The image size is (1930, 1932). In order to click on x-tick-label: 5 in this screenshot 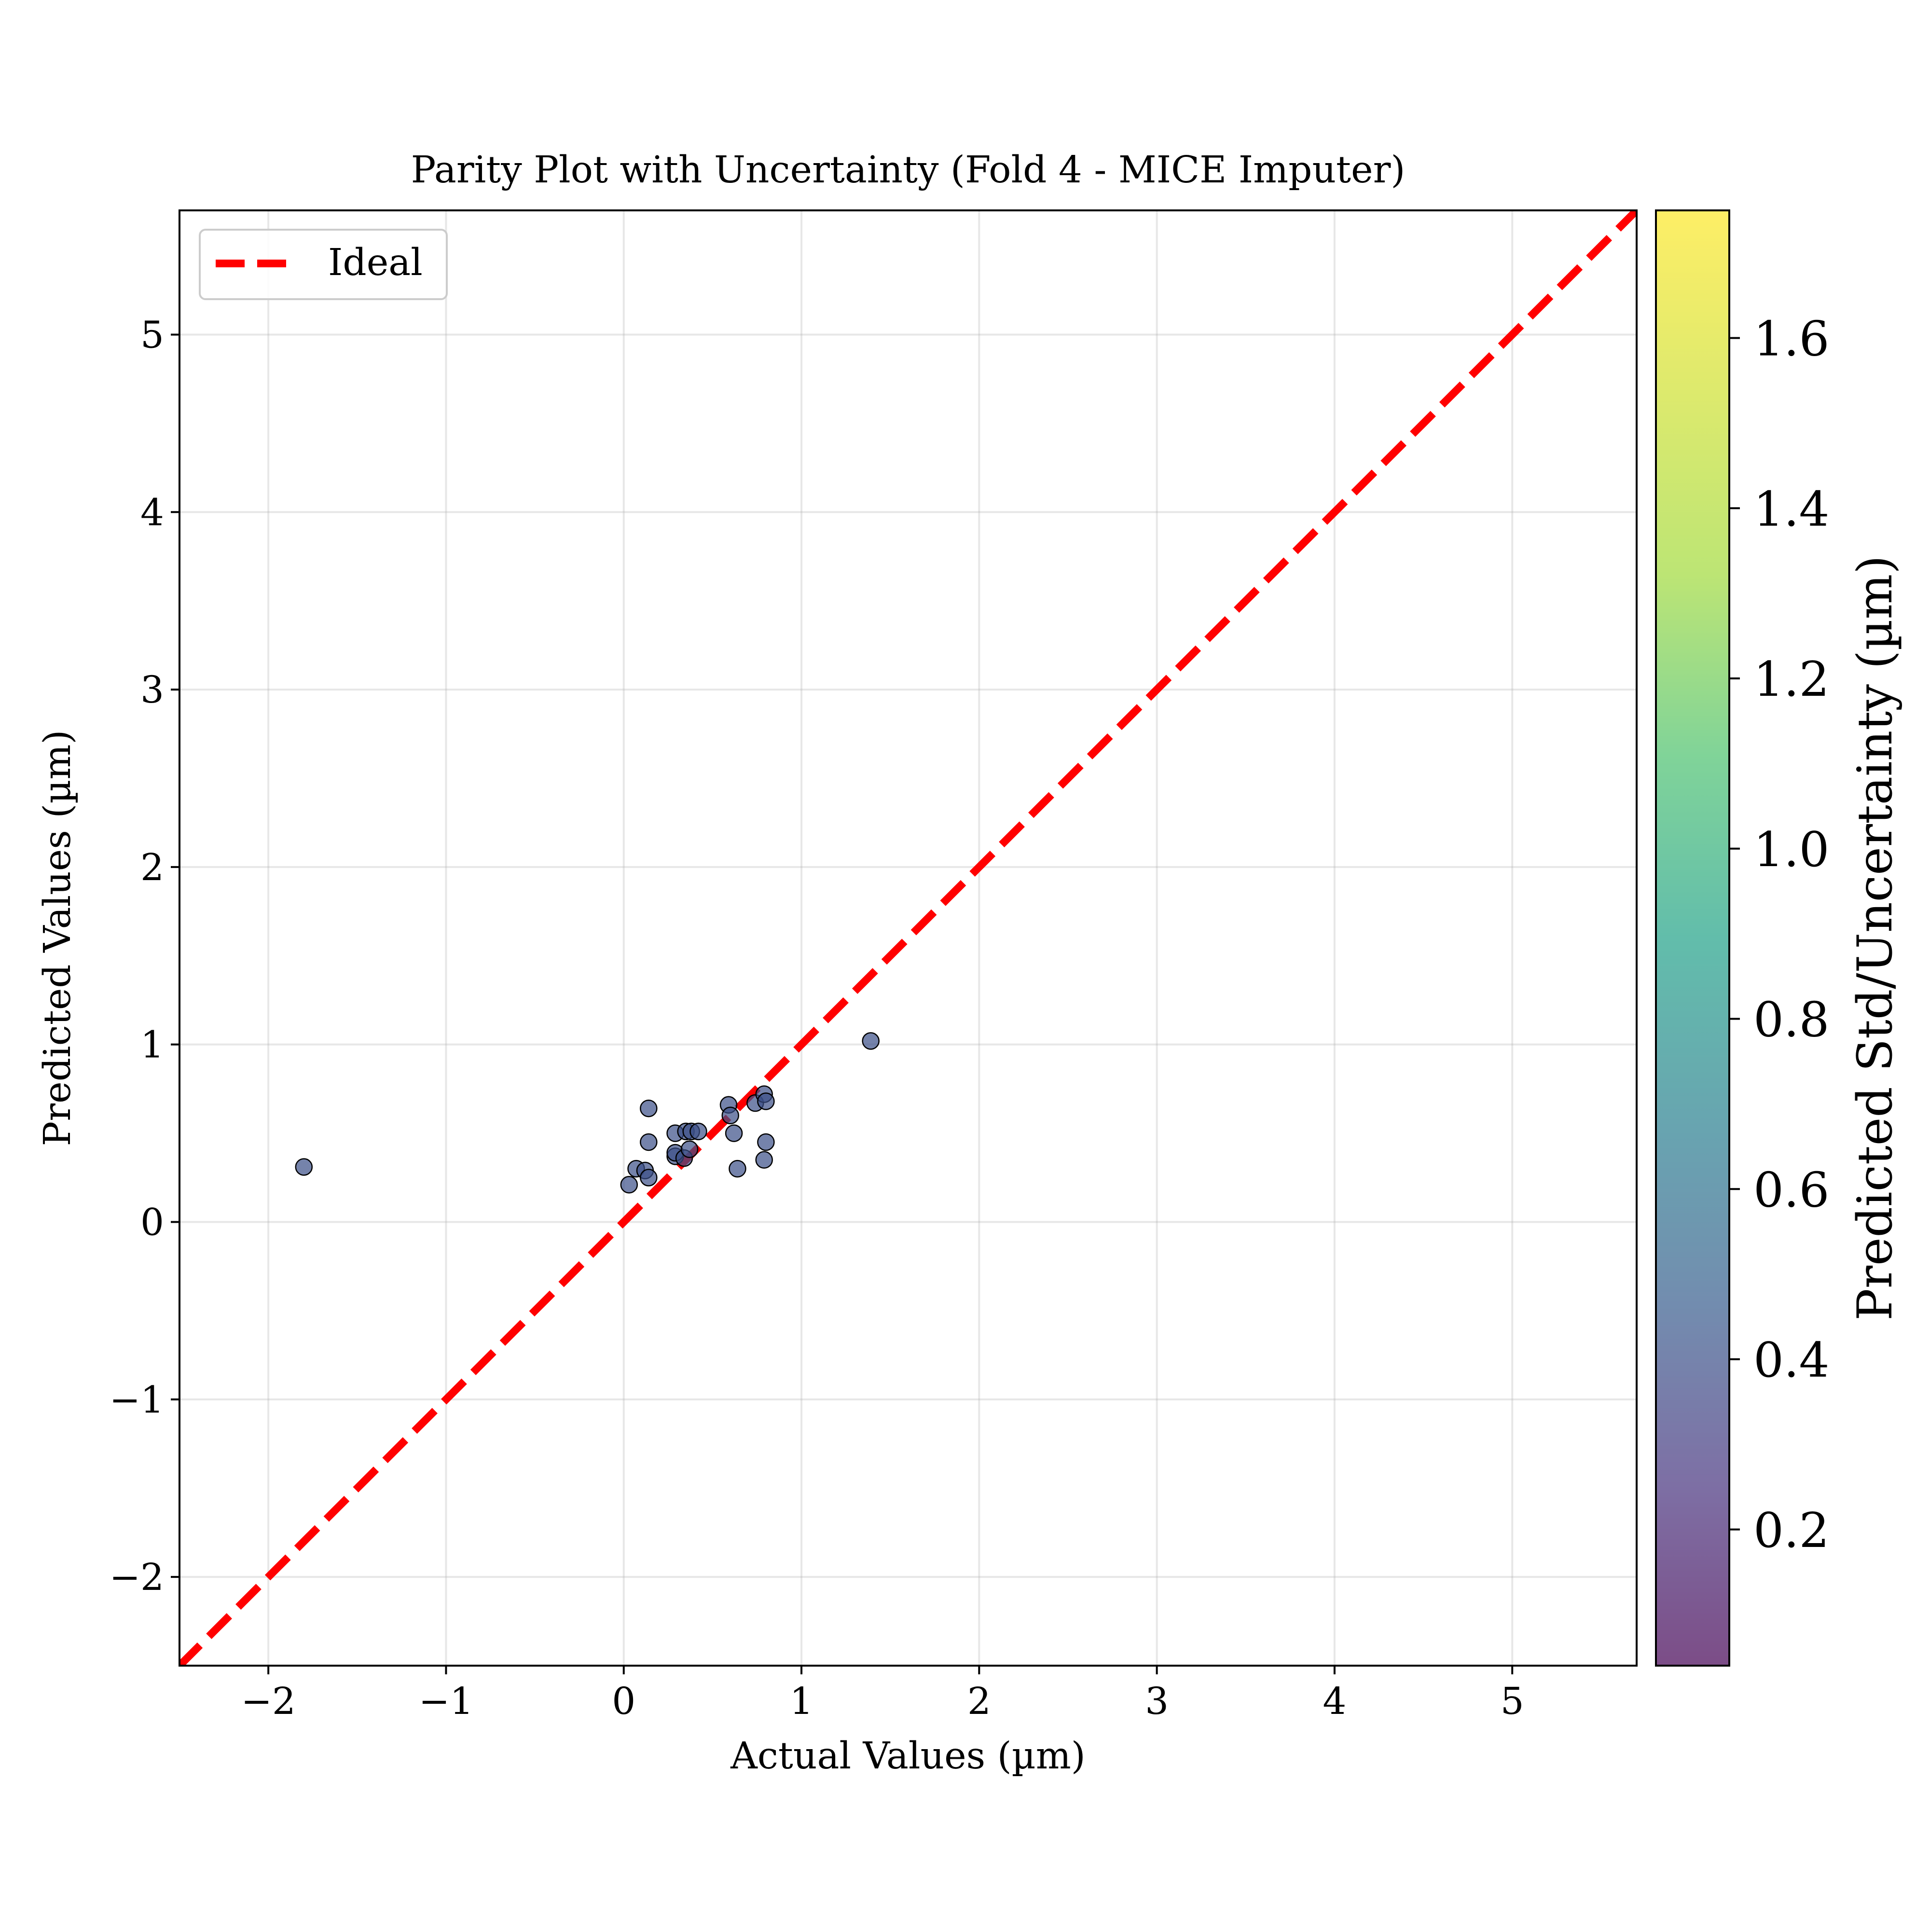, I will do `click(1512, 1701)`.